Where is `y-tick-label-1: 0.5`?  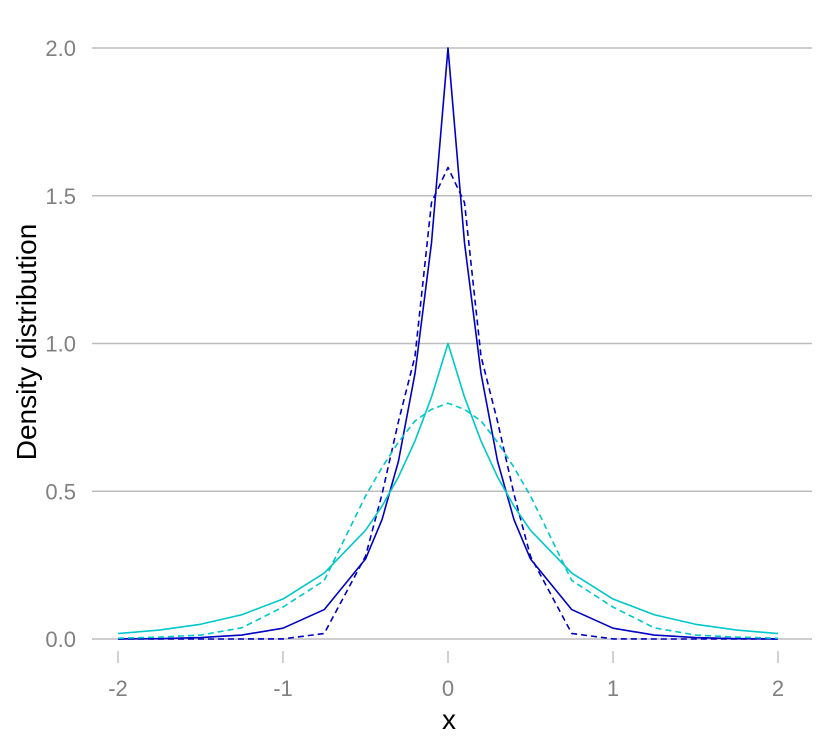
y-tick-label-1: 0.5 is located at coordinates (60, 491).